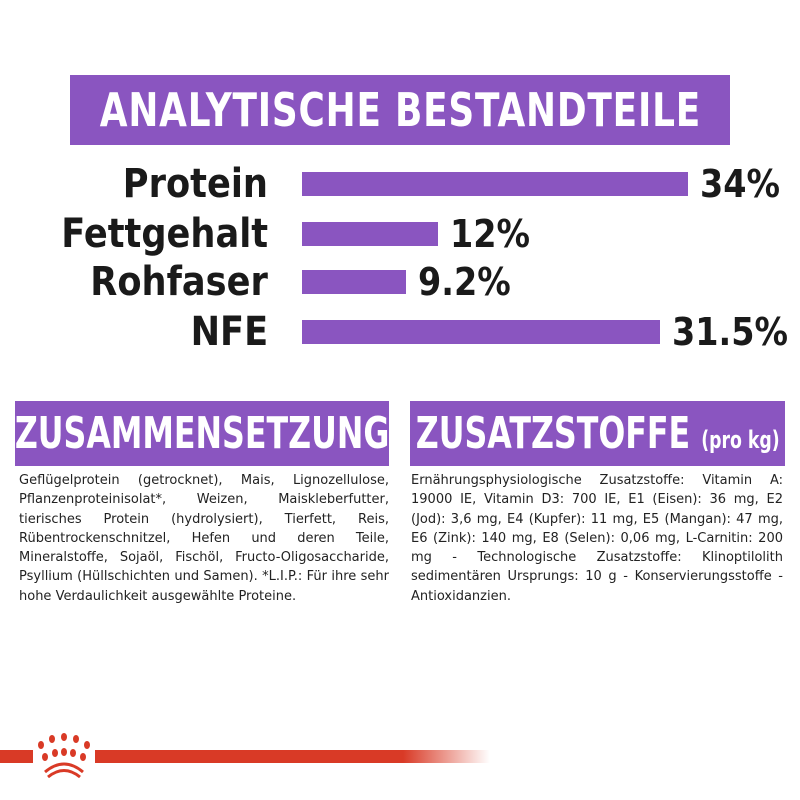 This screenshot has width=800, height=800. I want to click on additives-heading-main: ZUSATZSTOFFE, so click(552, 433).